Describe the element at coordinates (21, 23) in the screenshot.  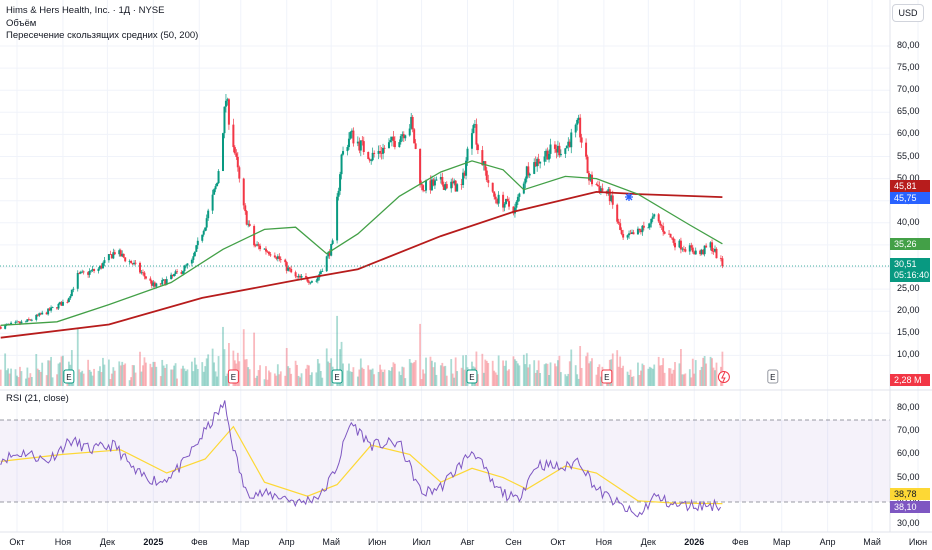
I see `volume-legend: Объём` at that location.